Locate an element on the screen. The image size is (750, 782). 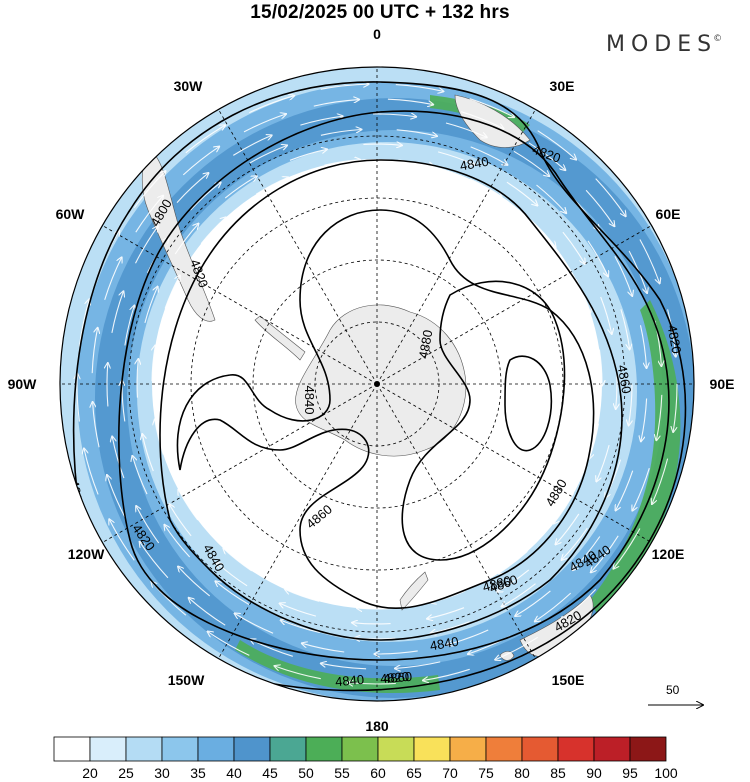
brand-name: MODES is located at coordinates (662, 44).